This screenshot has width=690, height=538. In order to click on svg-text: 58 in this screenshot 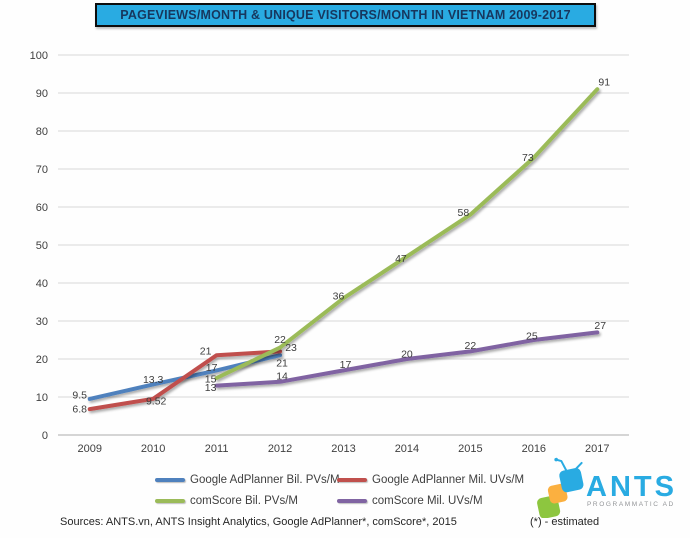, I will do `click(464, 213)`.